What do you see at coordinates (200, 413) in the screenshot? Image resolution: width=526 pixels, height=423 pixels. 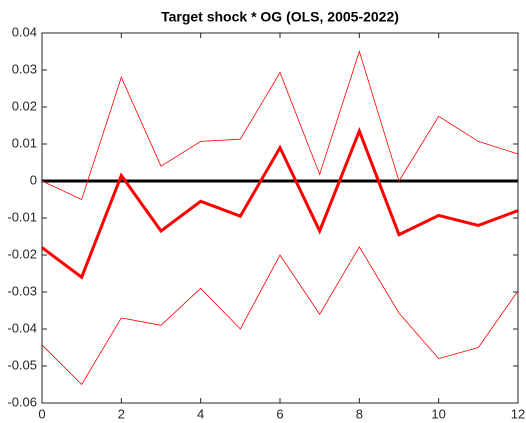 I see `x-tick-label: 4` at bounding box center [200, 413].